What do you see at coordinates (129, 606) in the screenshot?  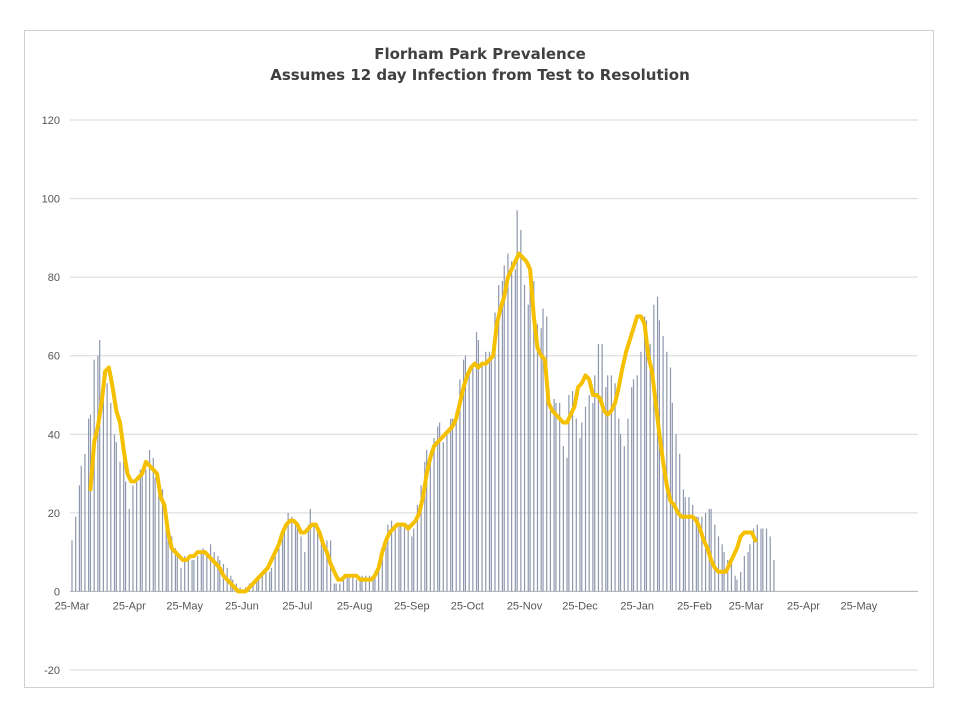 I see `x-tick-label: 25-Apr` at bounding box center [129, 606].